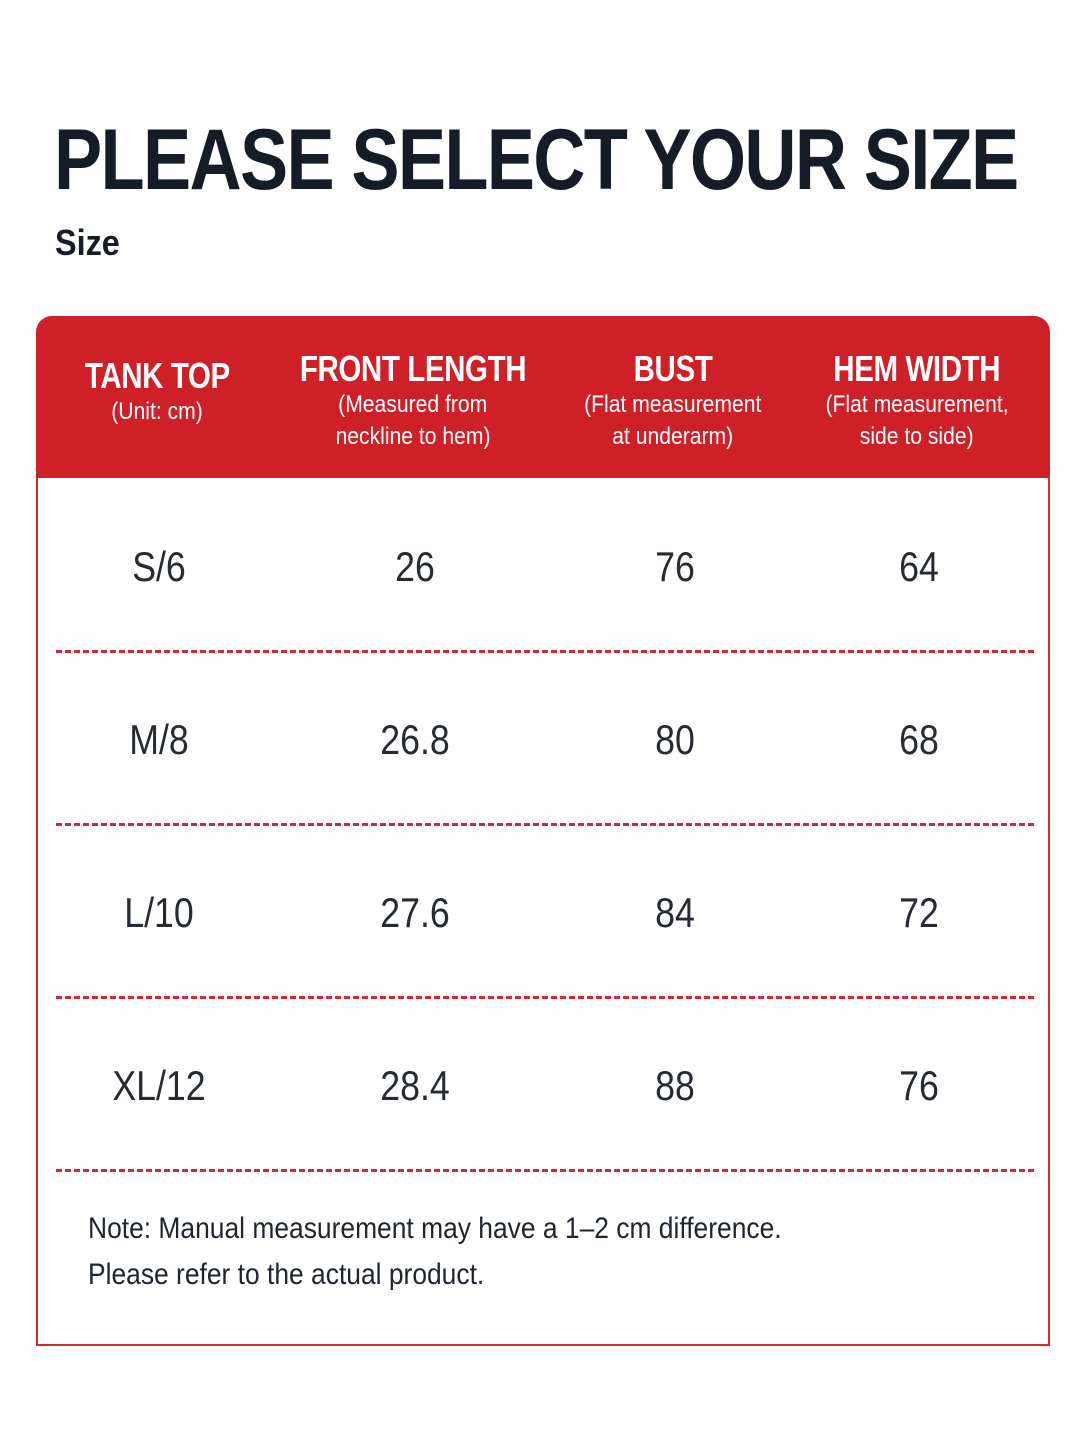 The image size is (1086, 1448). What do you see at coordinates (919, 1085) in the screenshot?
I see `hem-width-cell: 76` at bounding box center [919, 1085].